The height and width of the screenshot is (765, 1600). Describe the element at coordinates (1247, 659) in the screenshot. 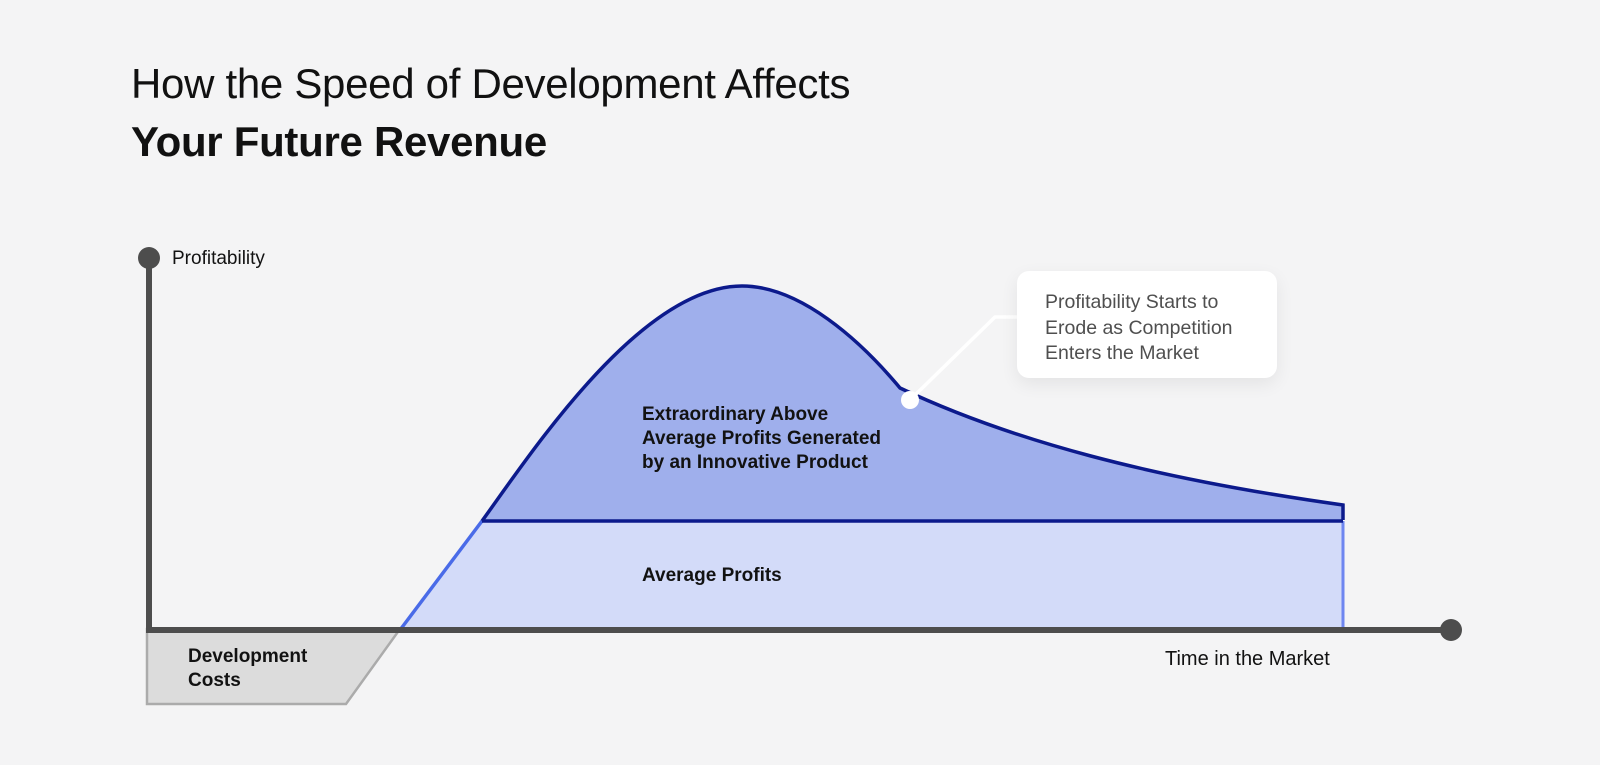

I see `x-axis-label: Time in the Market` at that location.